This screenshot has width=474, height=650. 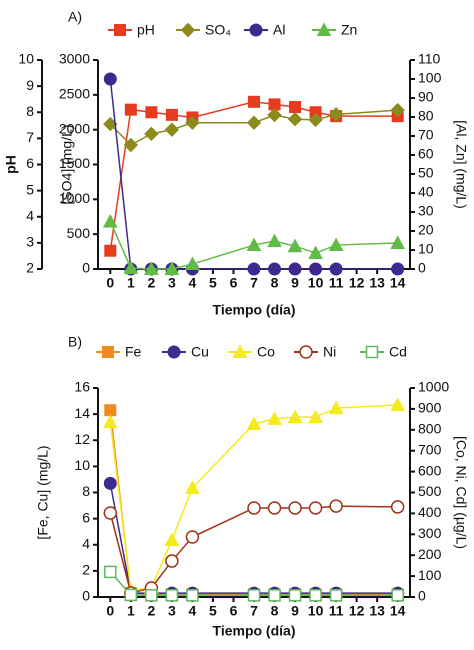 What do you see at coordinates (86, 268) in the screenshot?
I see `y-tick-label: 0` at bounding box center [86, 268].